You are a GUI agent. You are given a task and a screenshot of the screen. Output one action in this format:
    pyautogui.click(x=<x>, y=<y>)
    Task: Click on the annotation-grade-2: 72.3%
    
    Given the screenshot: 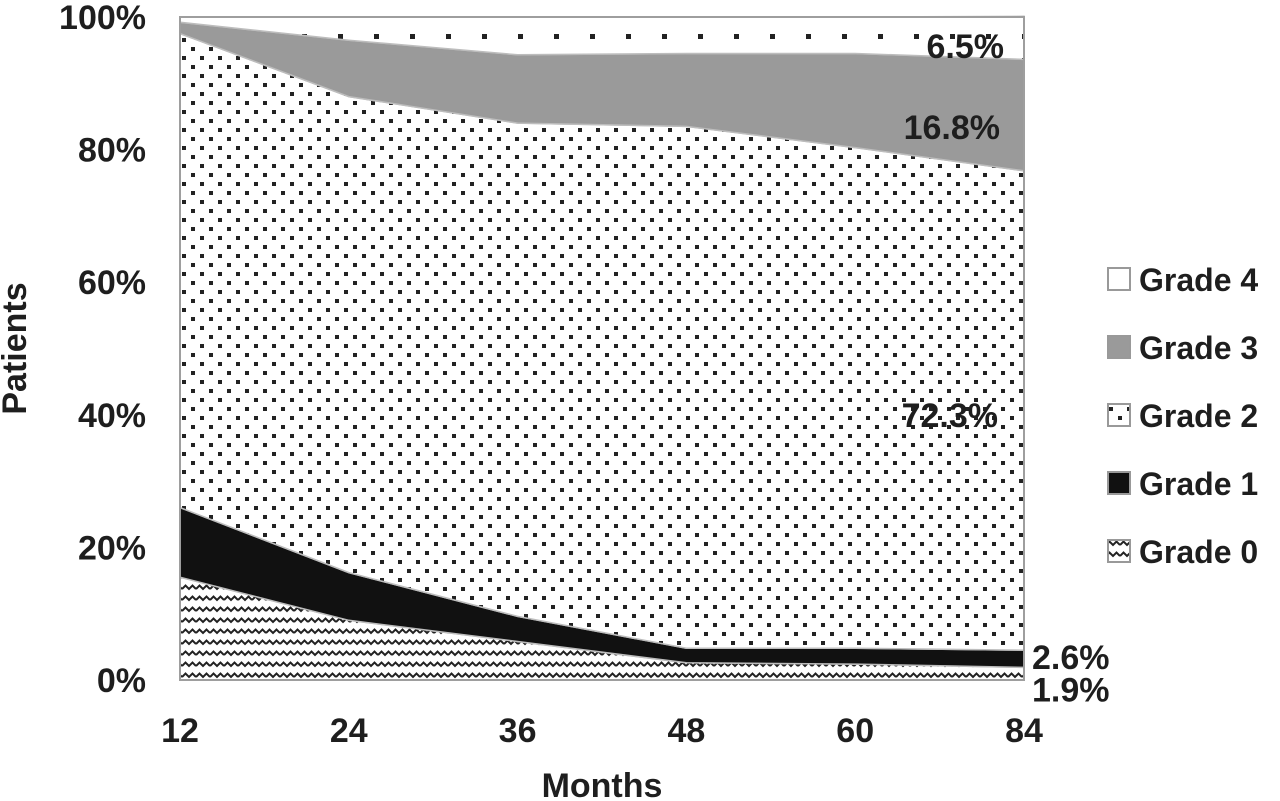 What is the action you would take?
    pyautogui.click(x=950, y=416)
    